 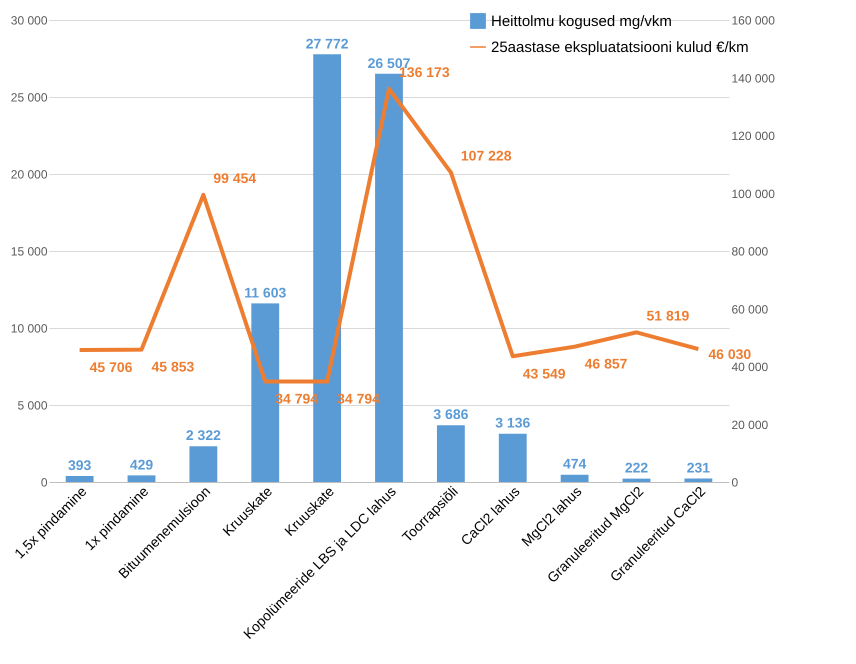 What do you see at coordinates (544, 373) in the screenshot?
I see `data-label: 43 549` at bounding box center [544, 373].